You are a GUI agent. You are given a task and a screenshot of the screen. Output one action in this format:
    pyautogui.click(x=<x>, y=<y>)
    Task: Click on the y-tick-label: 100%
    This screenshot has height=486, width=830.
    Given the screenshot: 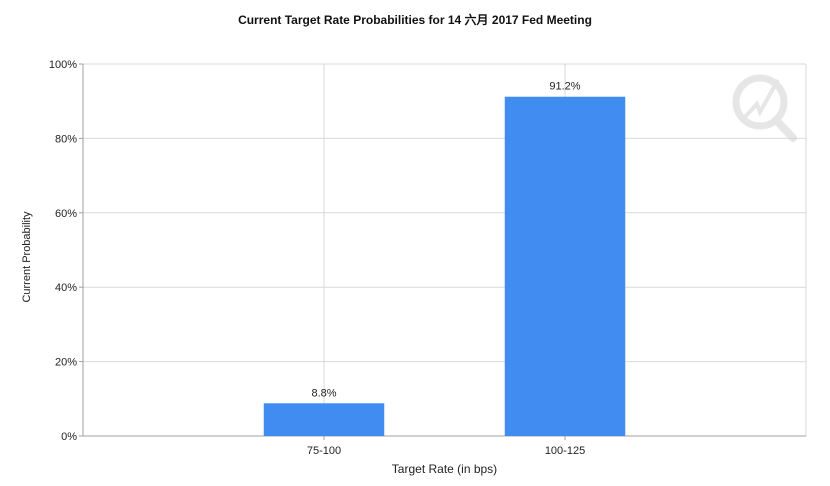 What is the action you would take?
    pyautogui.click(x=63, y=65)
    